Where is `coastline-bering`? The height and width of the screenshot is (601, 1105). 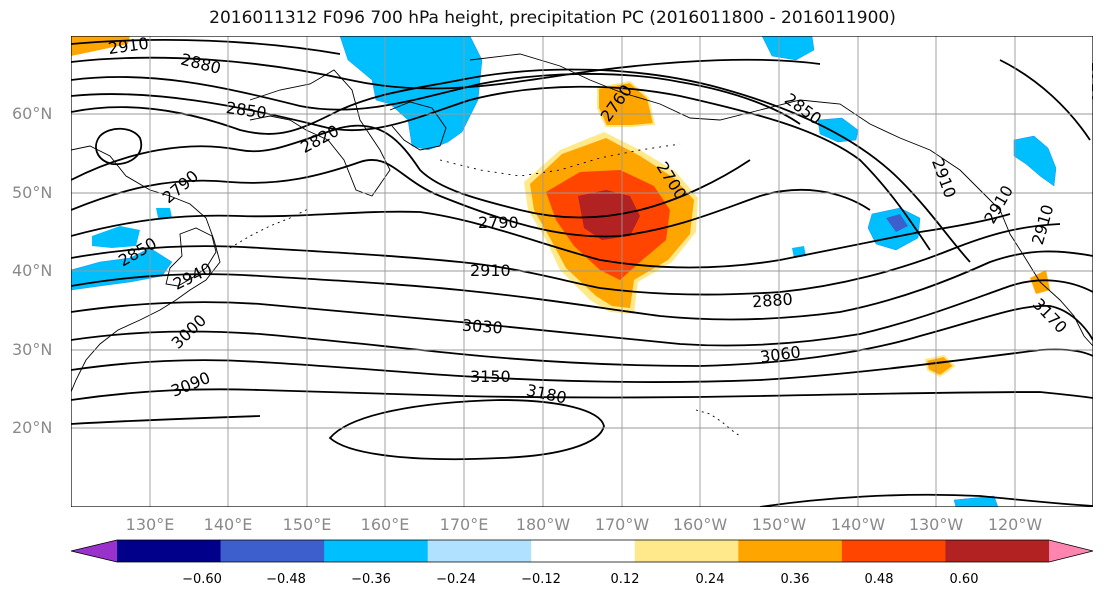 coastline-bering is located at coordinates (418, 126).